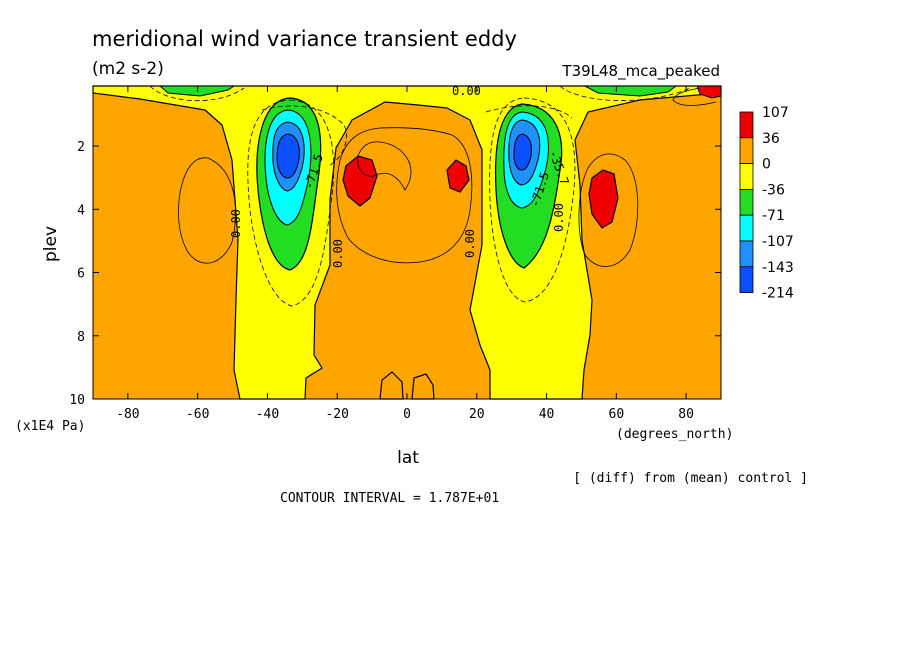 Image resolution: width=904 pixels, height=654 pixels. What do you see at coordinates (778, 242) in the screenshot?
I see `colorbar-label: -107` at bounding box center [778, 242].